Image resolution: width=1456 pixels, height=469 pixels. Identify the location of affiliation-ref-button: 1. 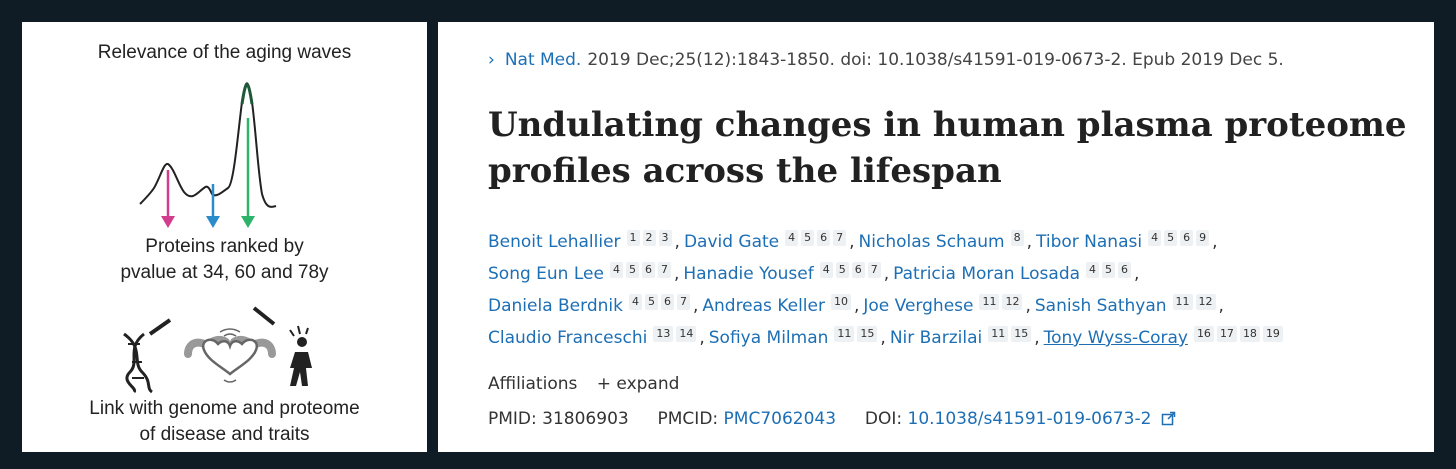
(633, 238).